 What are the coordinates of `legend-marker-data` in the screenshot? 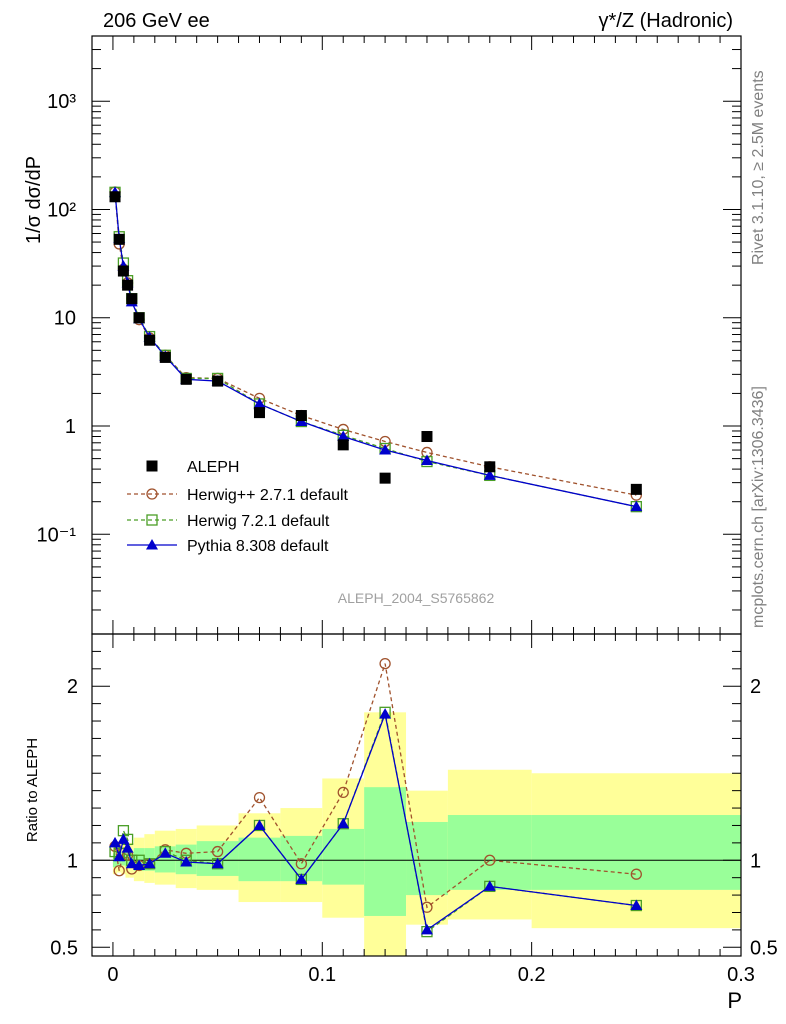 It's located at (152, 466).